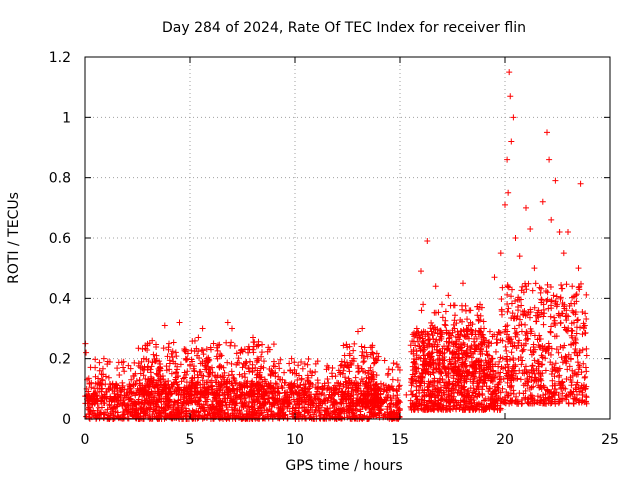 The width and height of the screenshot is (640, 480). What do you see at coordinates (66, 420) in the screenshot?
I see `y-tick-label: 0` at bounding box center [66, 420].